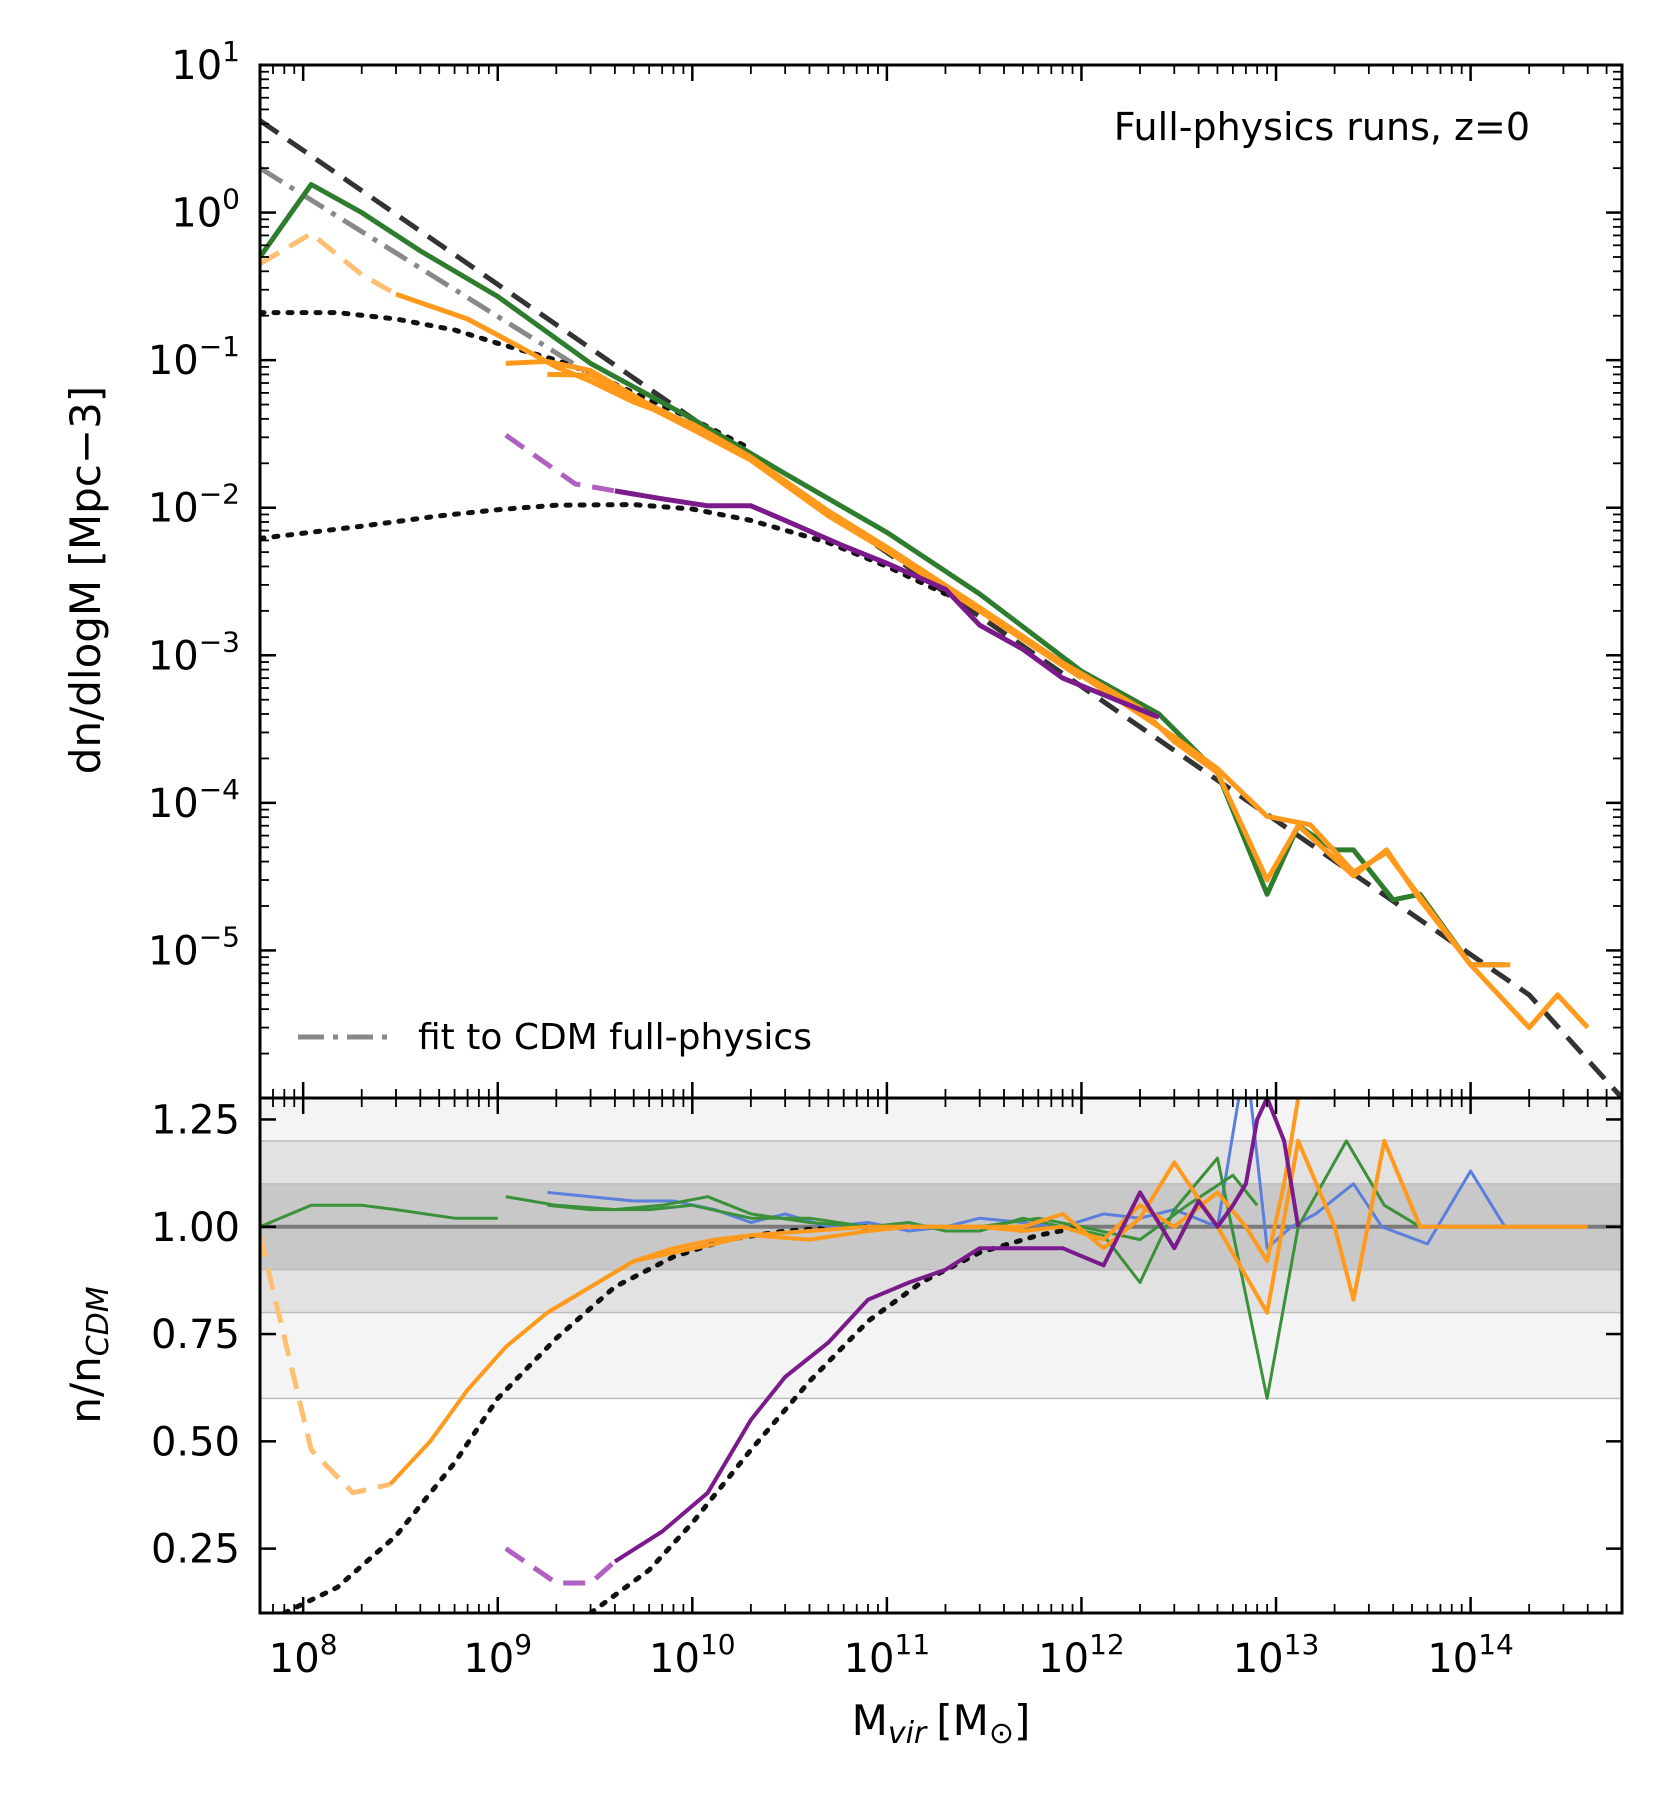 The width and height of the screenshot is (1661, 1799). I want to click on top-y-tick-labels: 10¹ 10⁰ 10⁻¹ 10⁻² 10⁻³ 10⁻⁴ 10⁻⁵, so click(194, 504).